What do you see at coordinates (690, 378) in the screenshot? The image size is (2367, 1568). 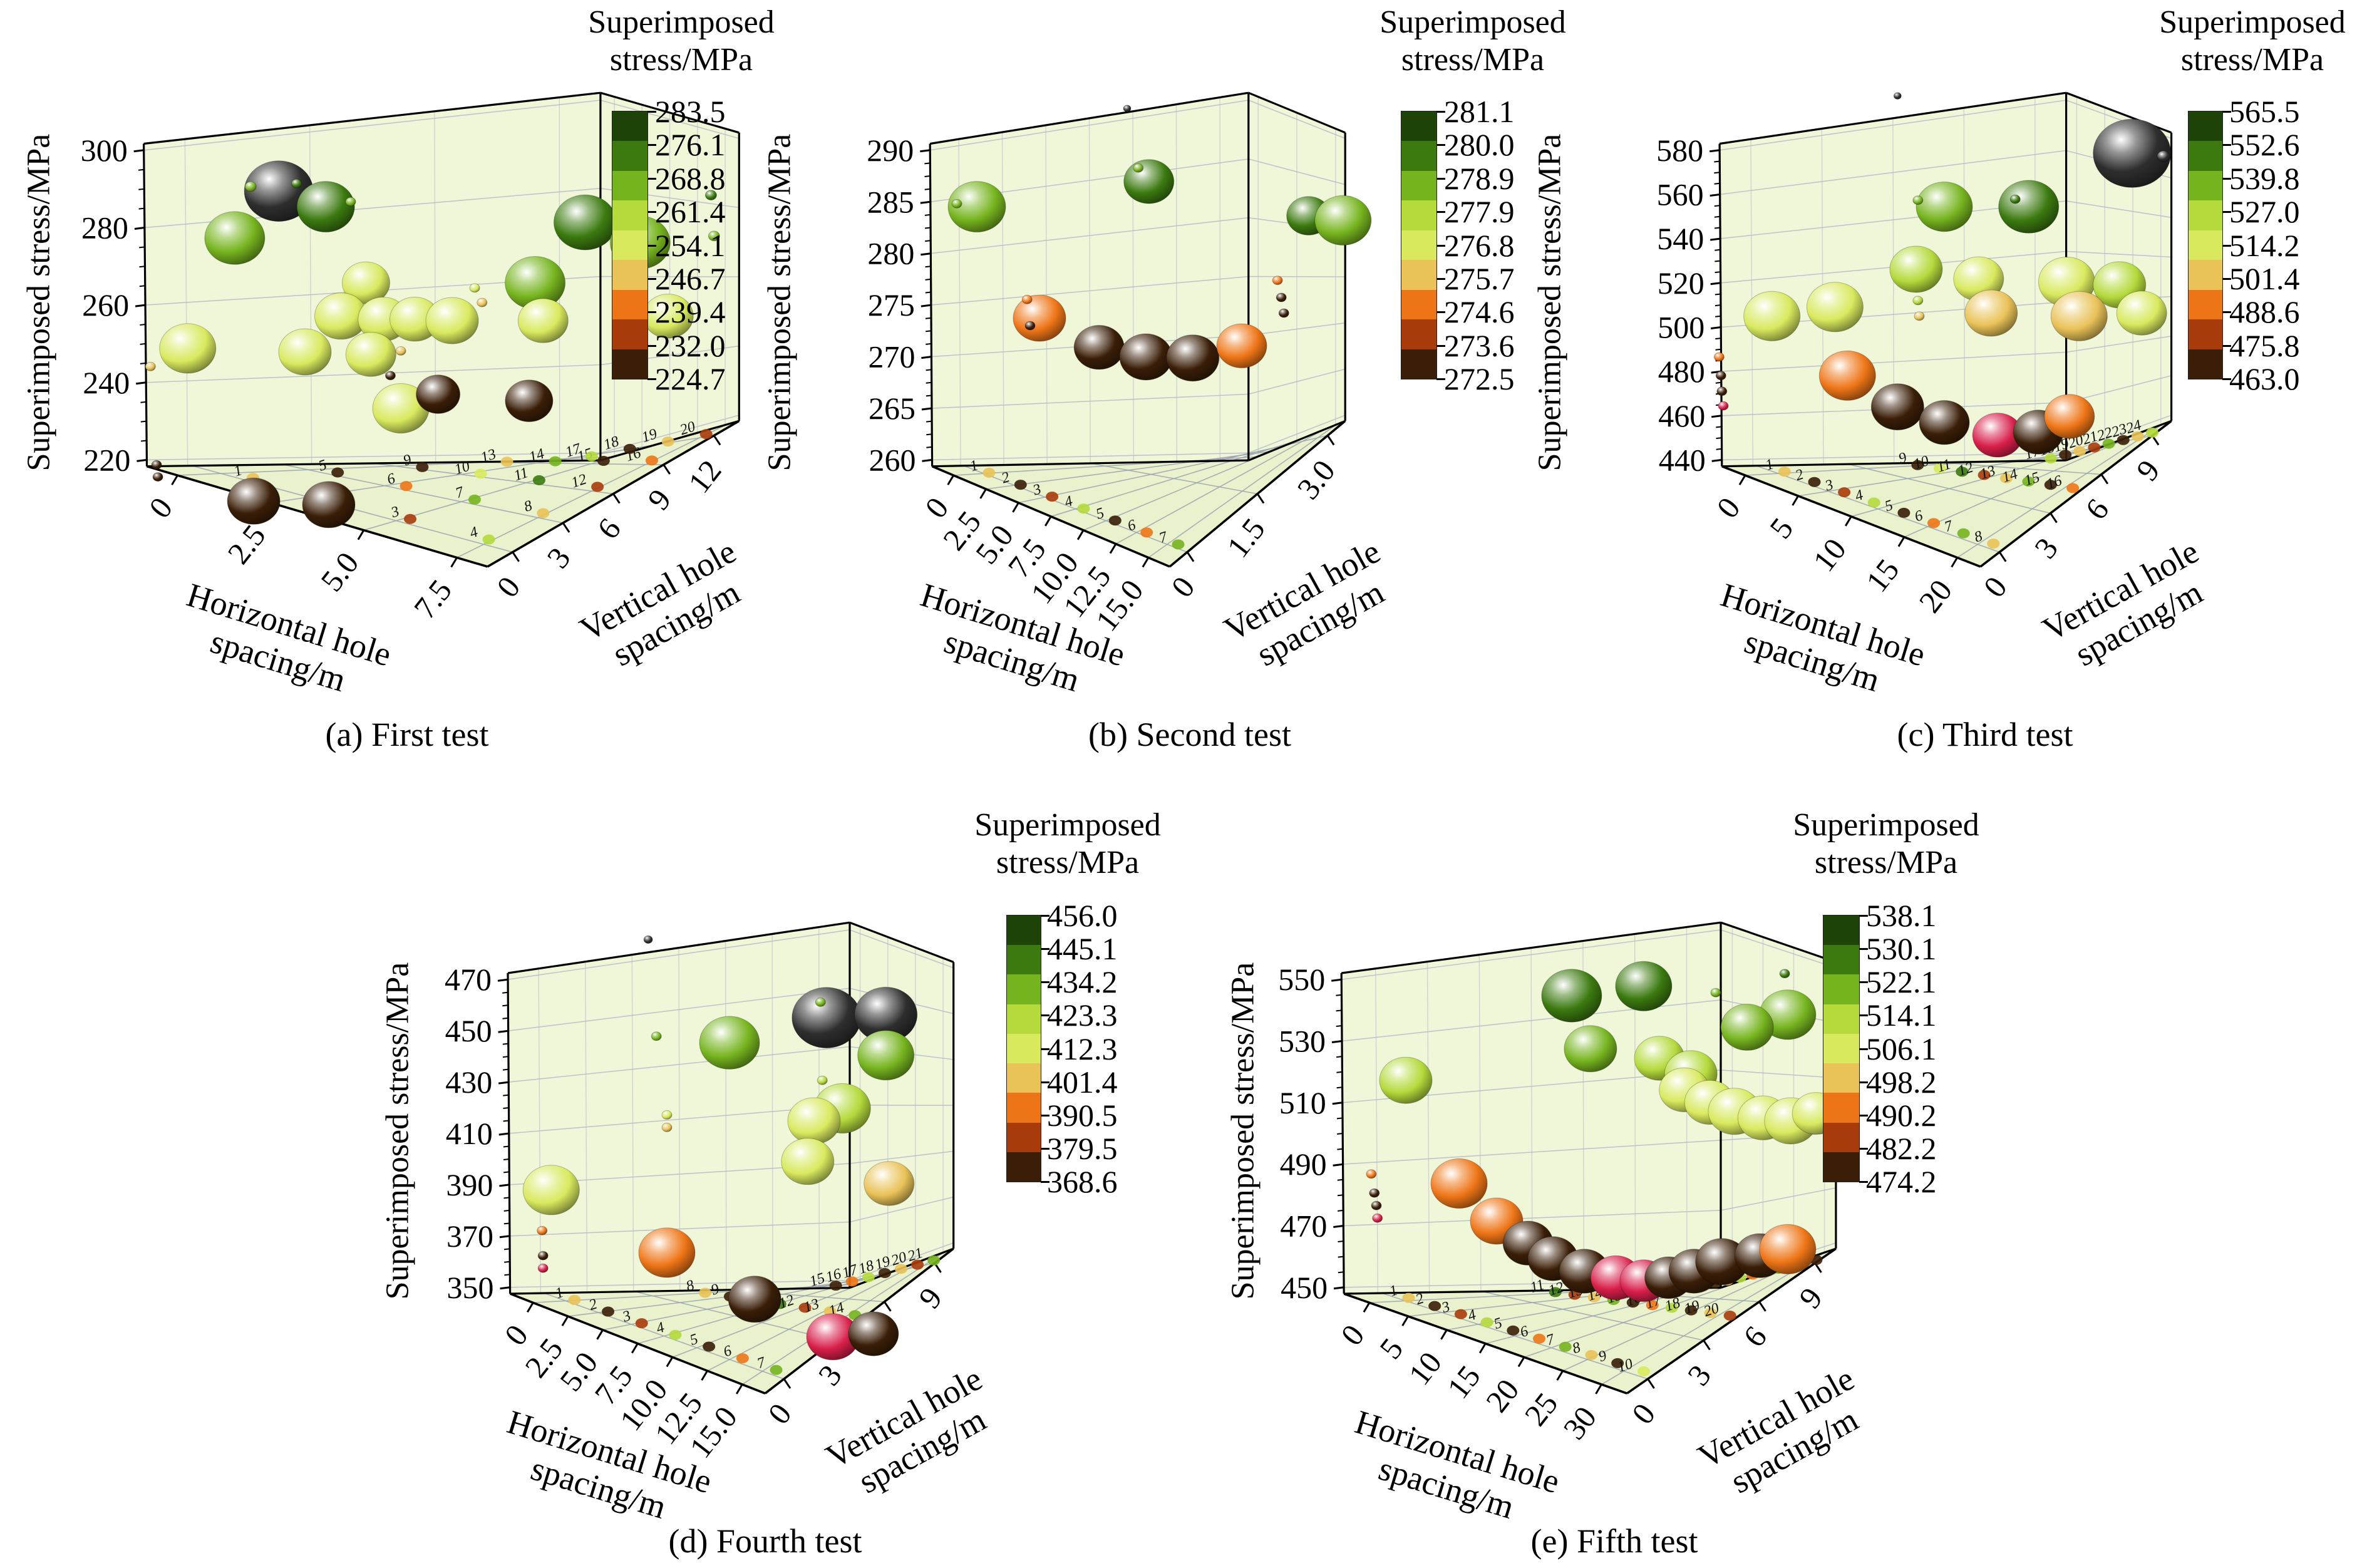 I see `colorbar-tick-label: 224.7` at bounding box center [690, 378].